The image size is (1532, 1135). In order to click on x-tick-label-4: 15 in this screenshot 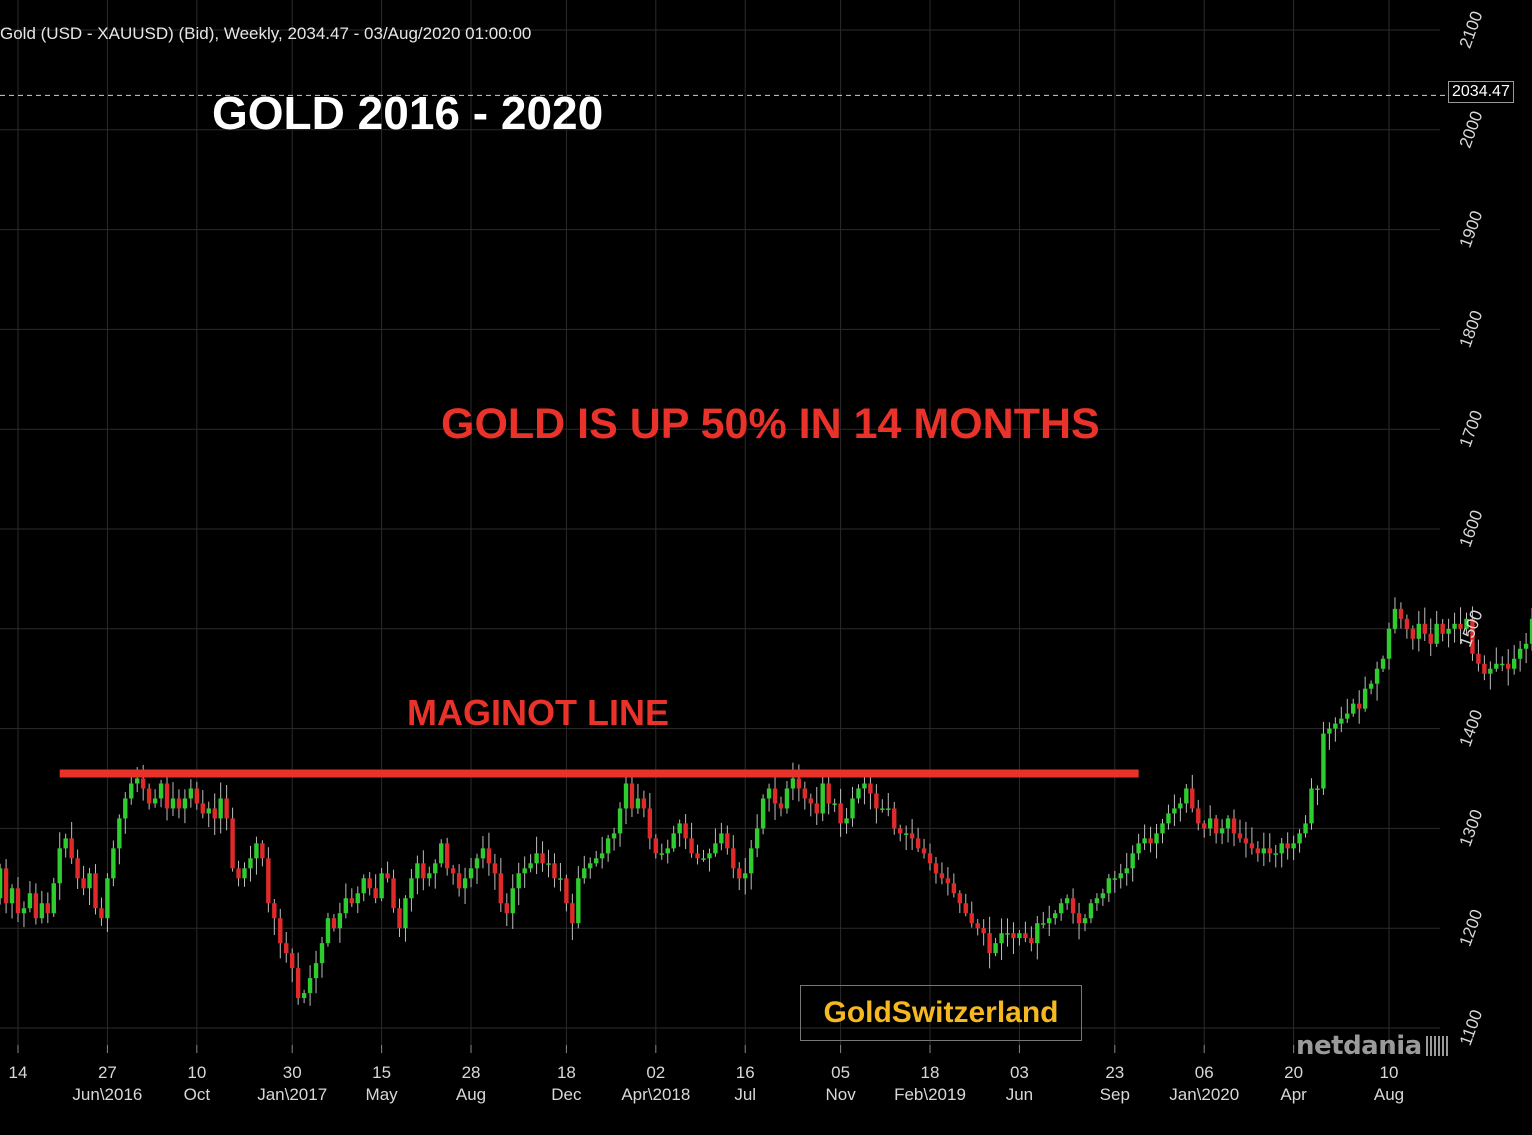, I will do `click(381, 1072)`.